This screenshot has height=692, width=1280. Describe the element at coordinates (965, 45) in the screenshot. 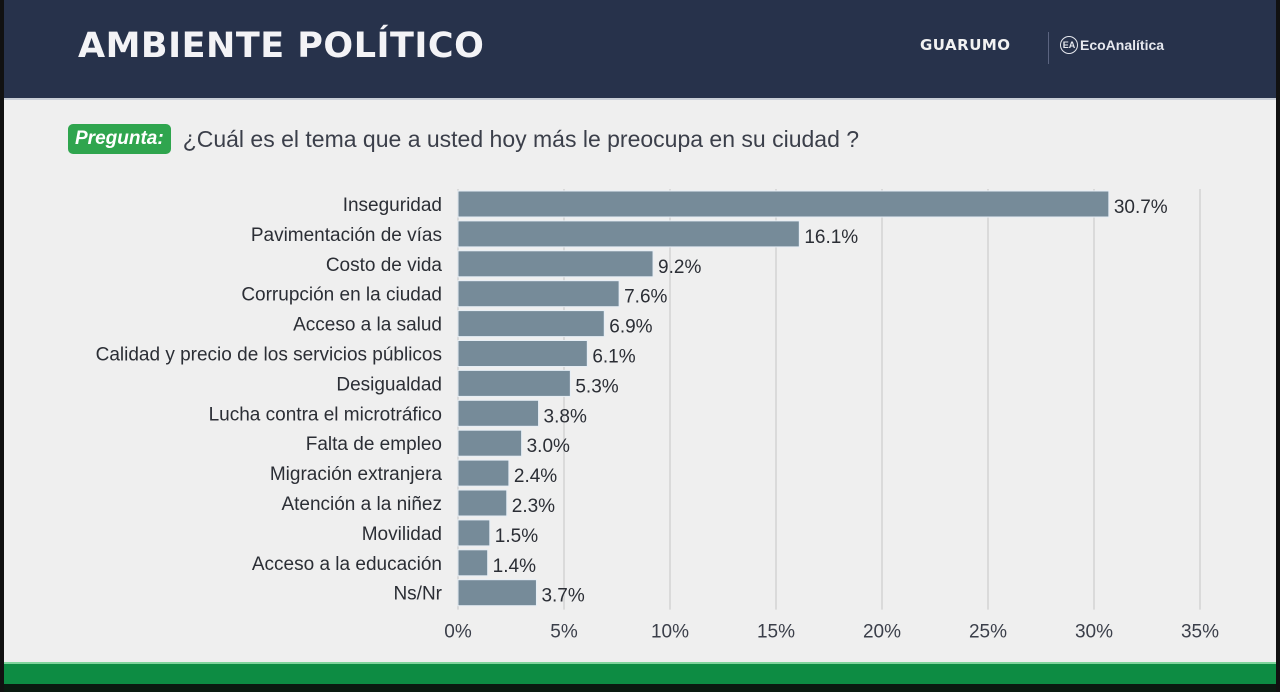

I see `guarumo-logo: GUARUMO` at that location.